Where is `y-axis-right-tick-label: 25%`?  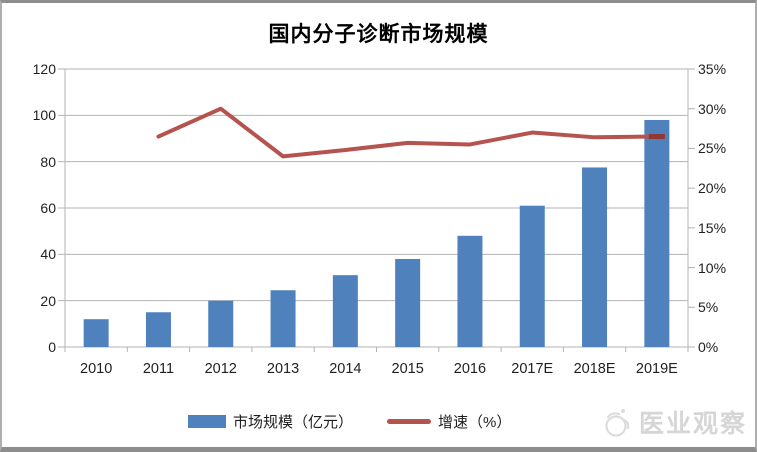
y-axis-right-tick-label: 25% is located at coordinates (712, 148).